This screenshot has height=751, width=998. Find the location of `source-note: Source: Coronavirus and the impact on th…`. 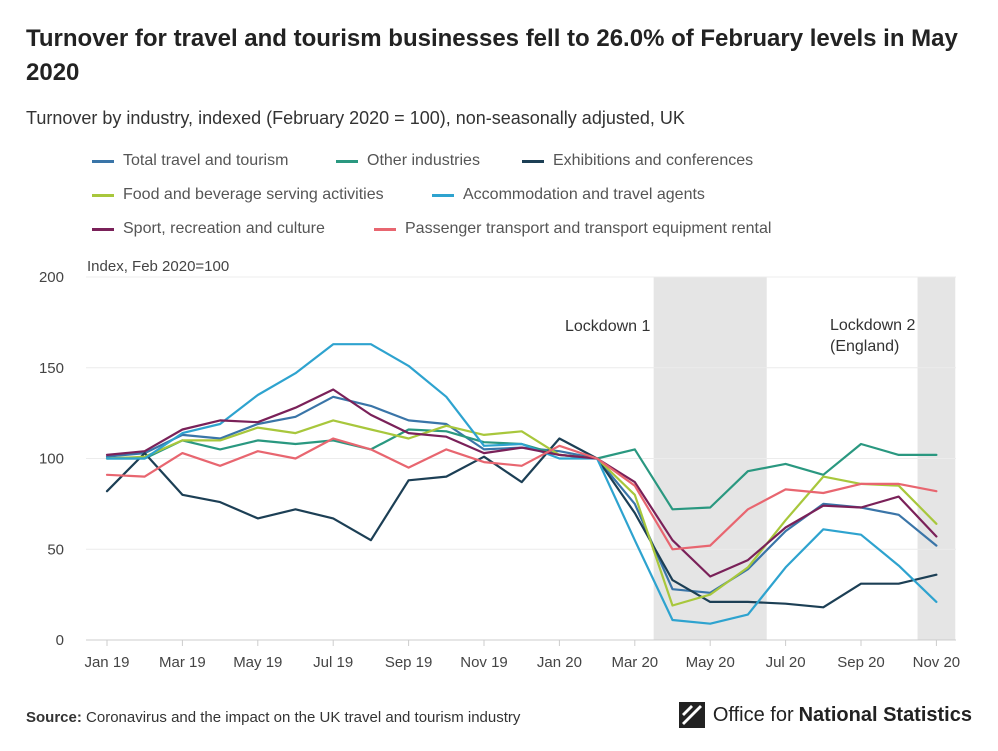

source-note: Source: Coronavirus and the impact on th… is located at coordinates (273, 717).